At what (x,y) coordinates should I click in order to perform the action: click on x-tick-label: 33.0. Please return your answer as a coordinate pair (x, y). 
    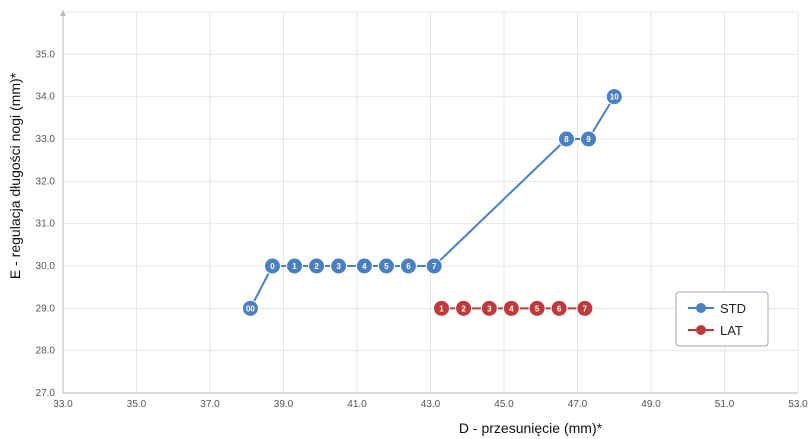
    Looking at the image, I should click on (63, 404).